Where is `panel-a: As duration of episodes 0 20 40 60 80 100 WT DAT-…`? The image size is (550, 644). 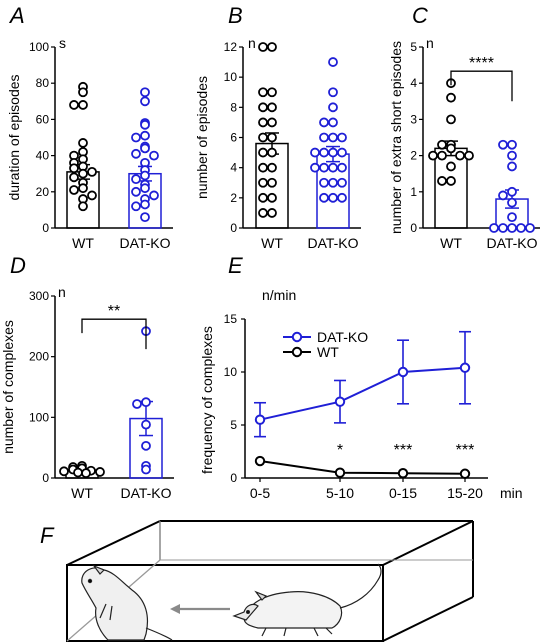 panel-a: As duration of episodes 0 20 40 60 80 100 WT DAT-… is located at coordinates (89, 127).